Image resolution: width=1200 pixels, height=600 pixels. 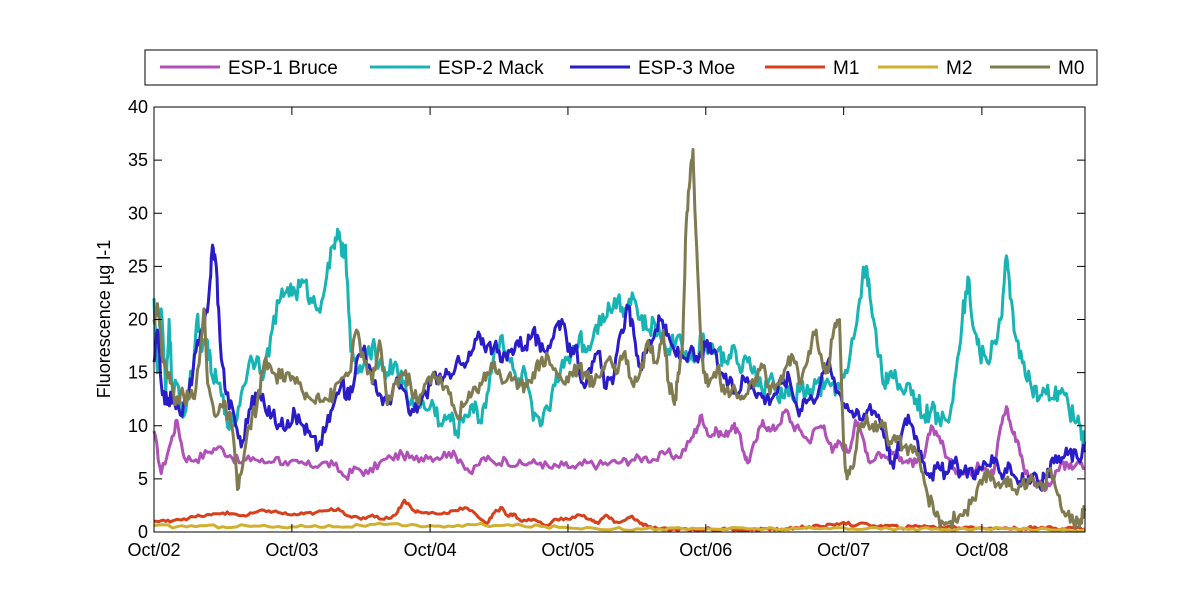 What do you see at coordinates (138, 373) in the screenshot?
I see `y-tick-label: 15` at bounding box center [138, 373].